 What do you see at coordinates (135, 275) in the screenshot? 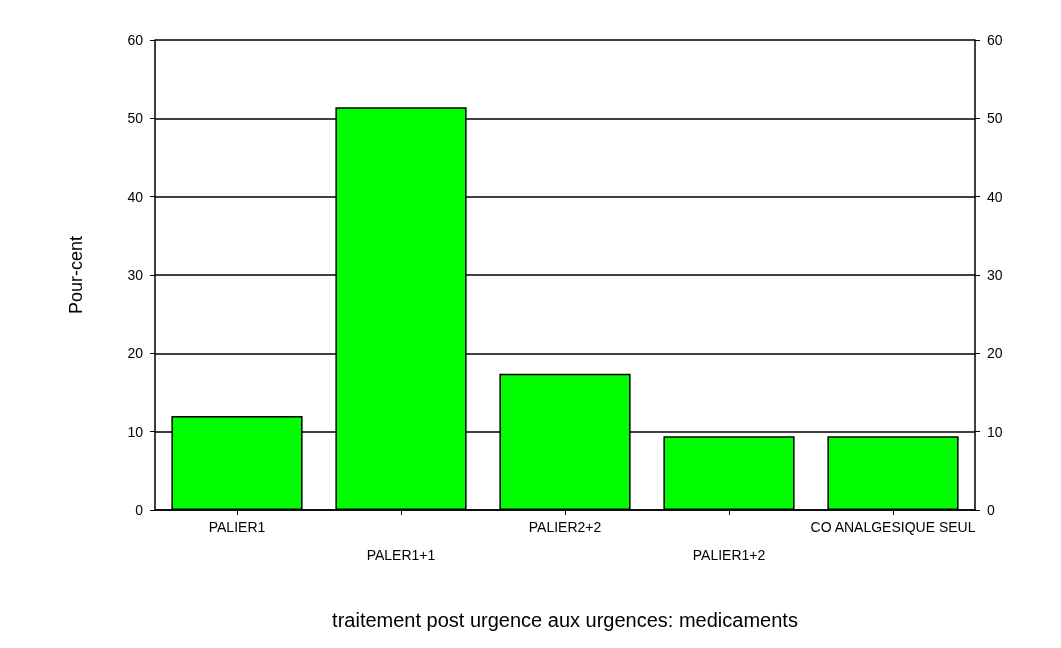
I see `y-tick-label: 30` at bounding box center [135, 275].